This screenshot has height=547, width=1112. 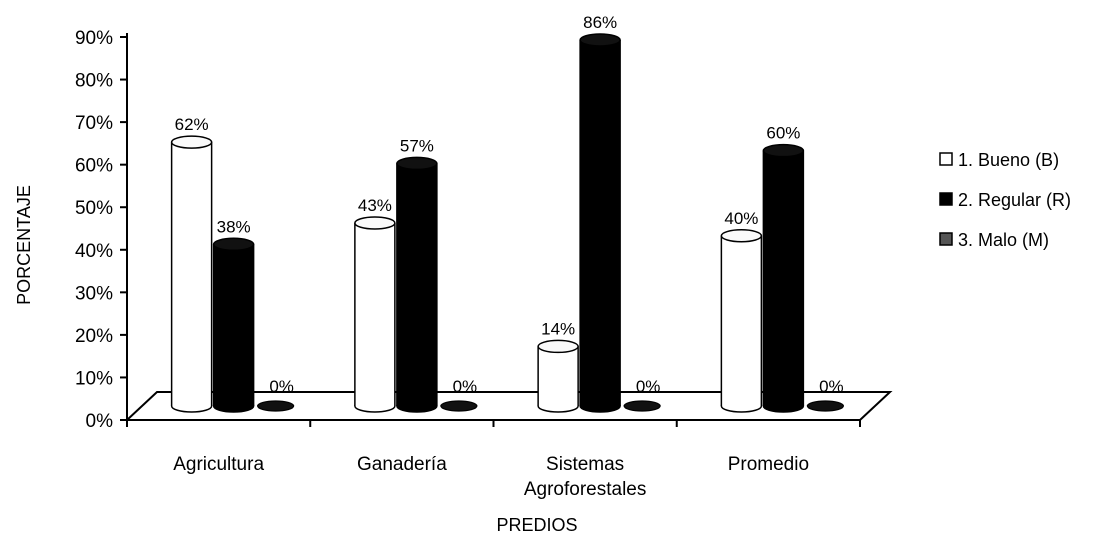 What do you see at coordinates (536, 525) in the screenshot?
I see `x-axis-title: PREDIOS` at bounding box center [536, 525].